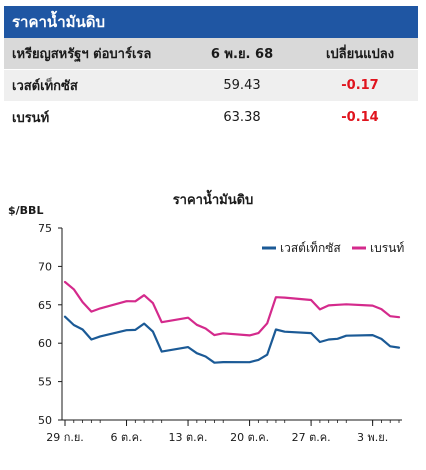 The height and width of the screenshot is (470, 426). I want to click on y-tick-label: 75, so click(45, 228).